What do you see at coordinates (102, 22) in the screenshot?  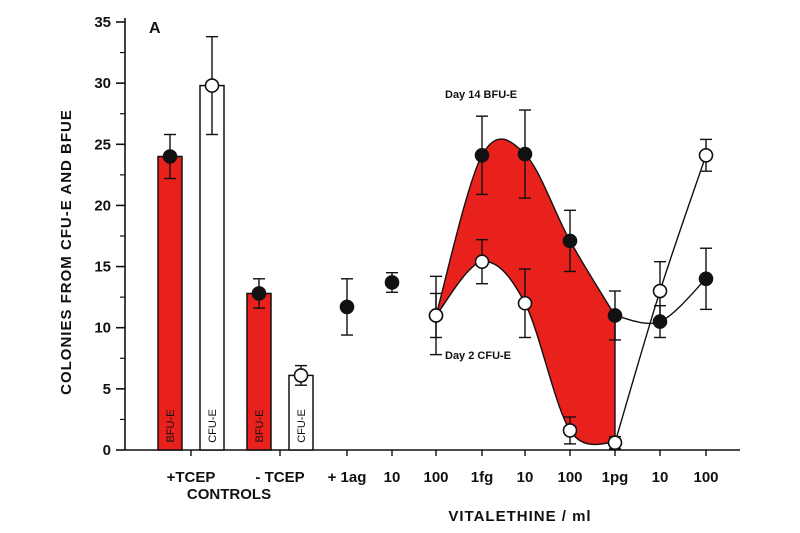 I see `y-tick-label: 35` at bounding box center [102, 22].